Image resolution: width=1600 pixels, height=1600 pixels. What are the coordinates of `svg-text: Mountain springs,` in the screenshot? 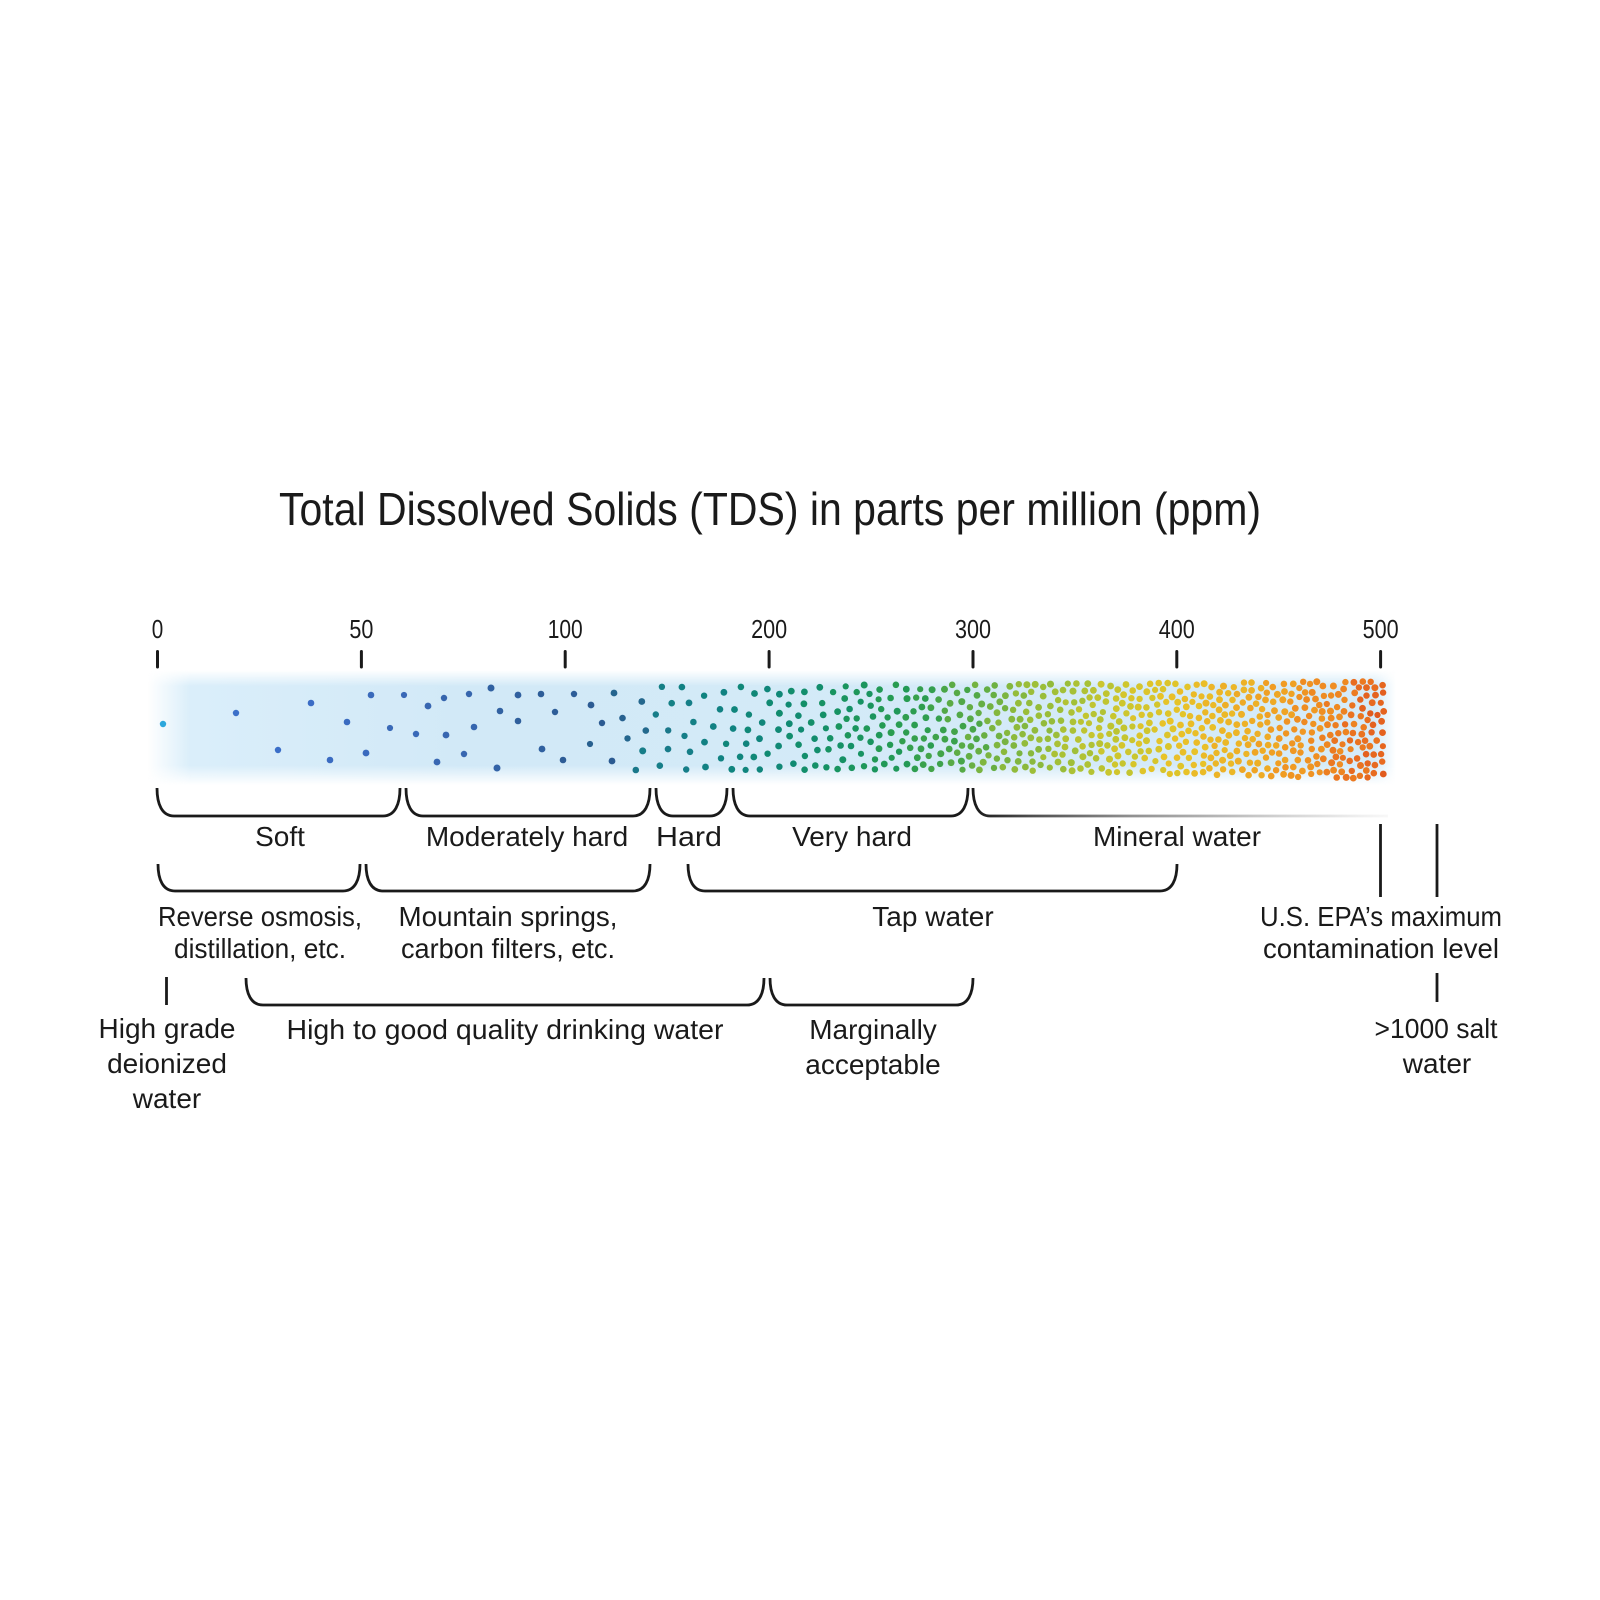 It's located at (508, 916).